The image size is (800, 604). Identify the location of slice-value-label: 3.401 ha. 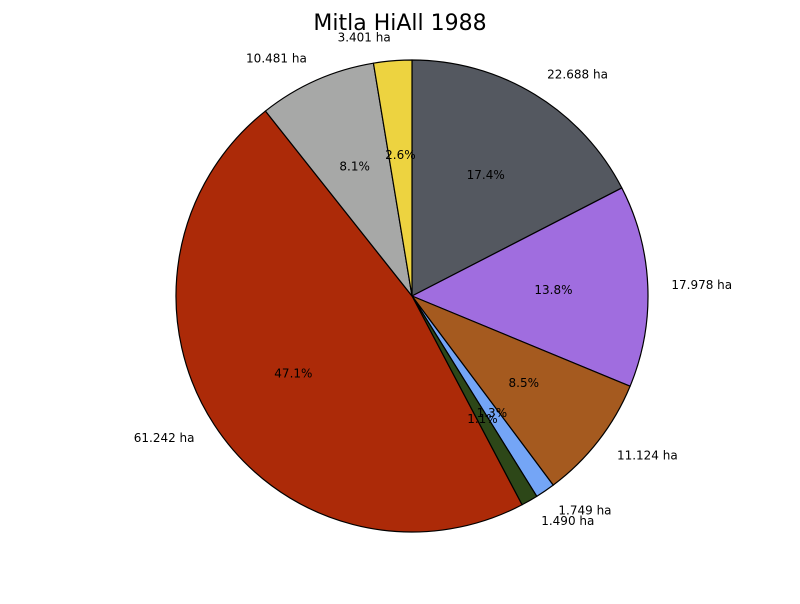
(364, 37).